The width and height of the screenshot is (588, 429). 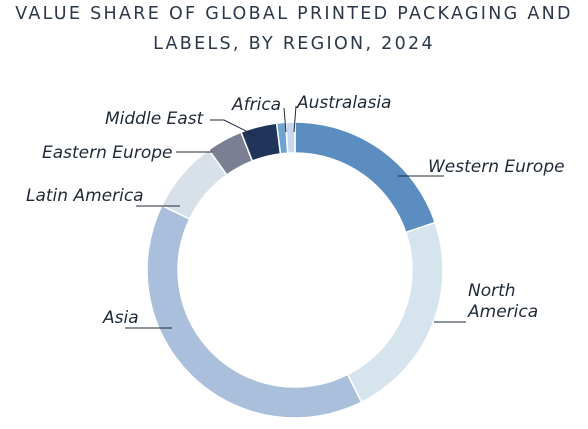 I want to click on label-latin-america-line-1: Latin America, so click(x=85, y=196).